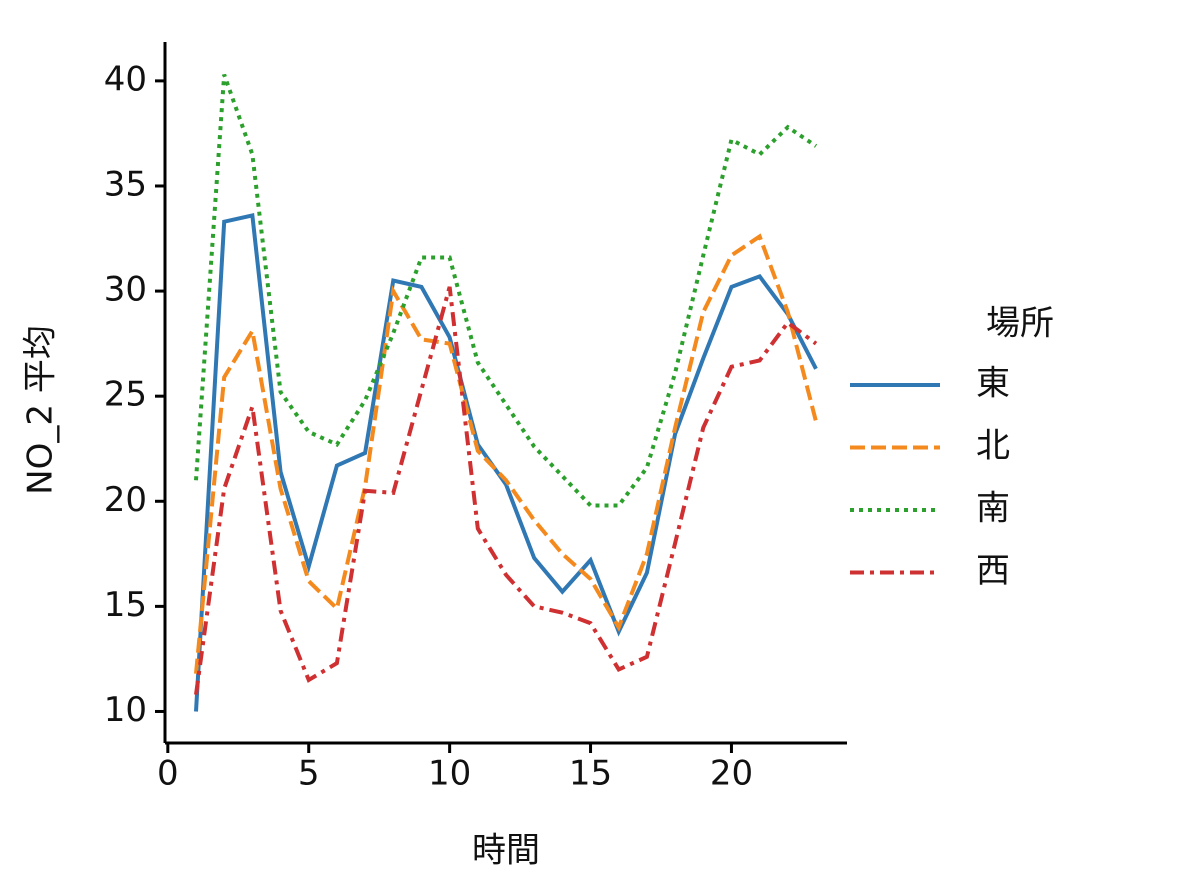 The image size is (1184, 896). What do you see at coordinates (590, 774) in the screenshot?
I see `x-tick-label: 15` at bounding box center [590, 774].